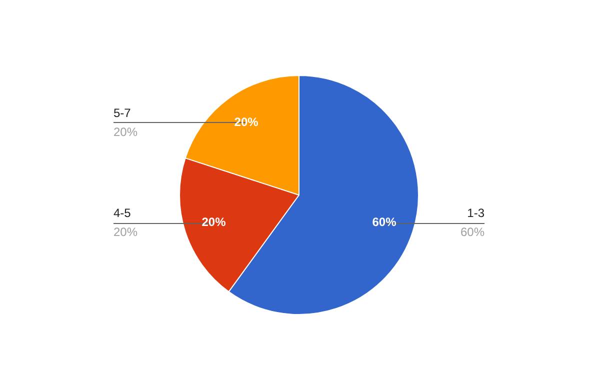  What do you see at coordinates (384, 222) in the screenshot?
I see `text: 60%` at bounding box center [384, 222].